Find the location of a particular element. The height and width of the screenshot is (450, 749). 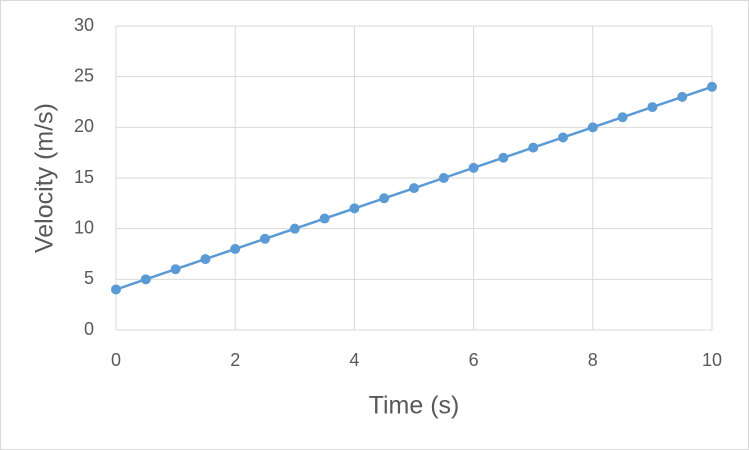

x-tick-label: 2 is located at coordinates (235, 360).